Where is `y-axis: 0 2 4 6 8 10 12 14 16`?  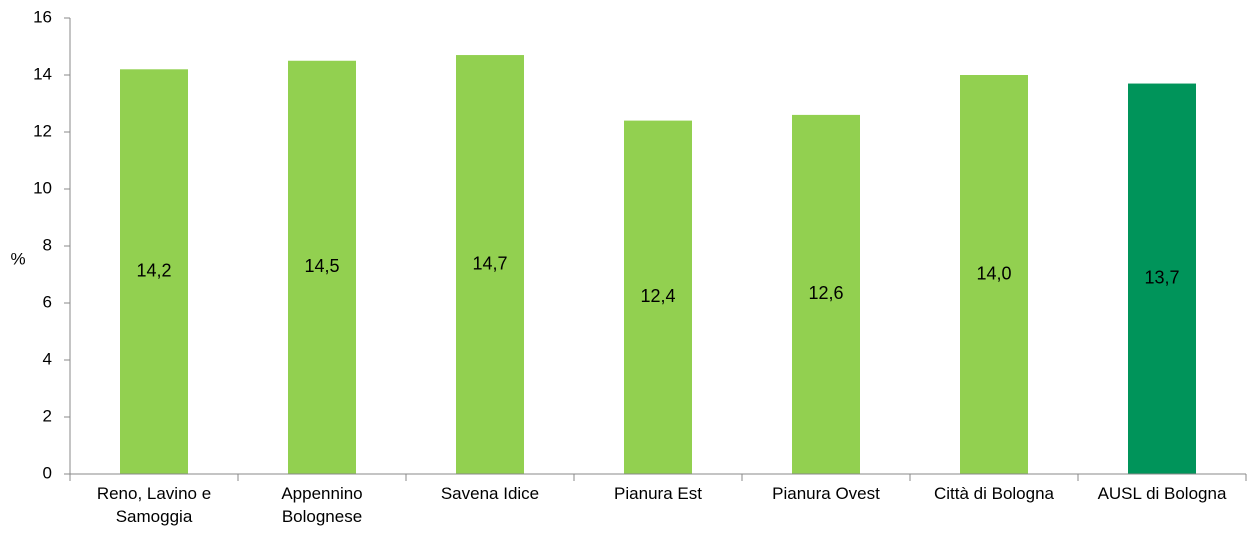 y-axis: 0 2 4 6 8 10 12 14 16 is located at coordinates (52, 244).